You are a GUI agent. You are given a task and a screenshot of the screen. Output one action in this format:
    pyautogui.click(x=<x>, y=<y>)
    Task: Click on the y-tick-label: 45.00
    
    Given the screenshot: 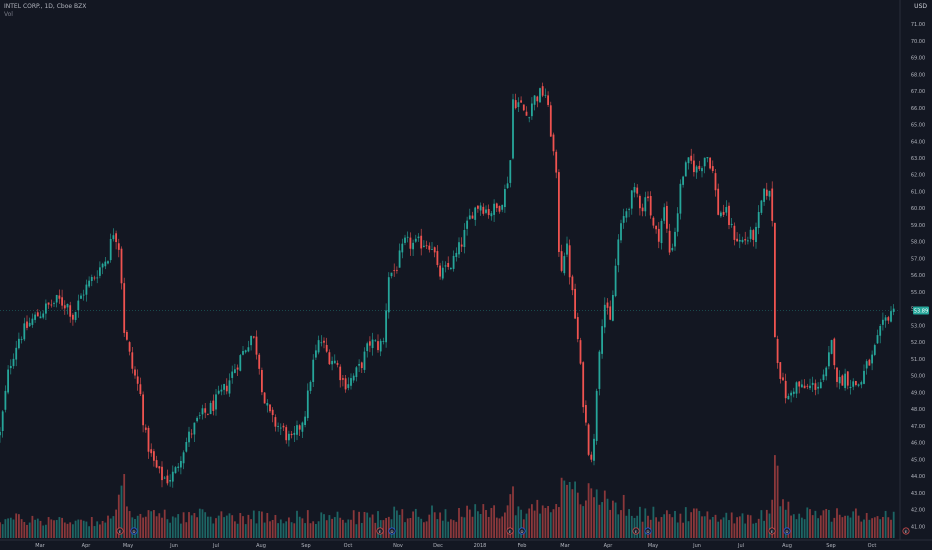 What is the action you would take?
    pyautogui.click(x=918, y=460)
    